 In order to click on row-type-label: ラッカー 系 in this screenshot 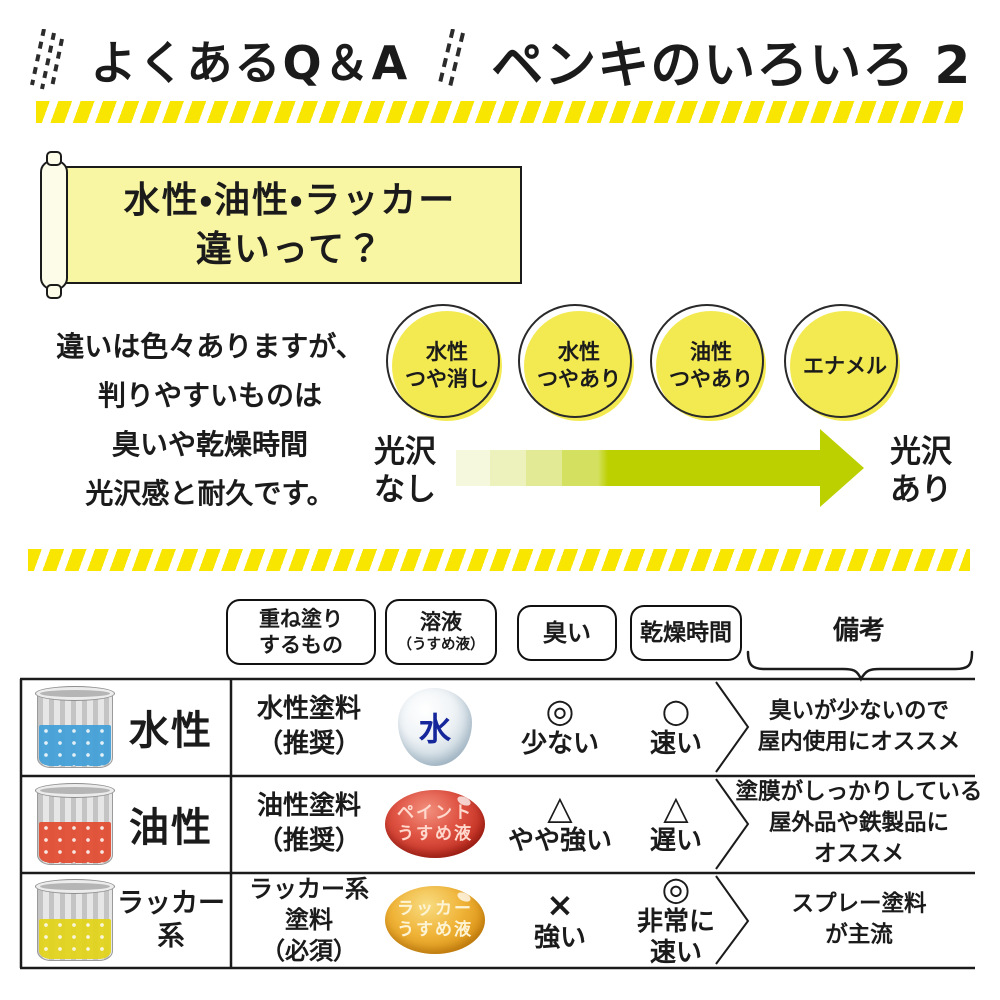, I will do `click(171, 920)`.